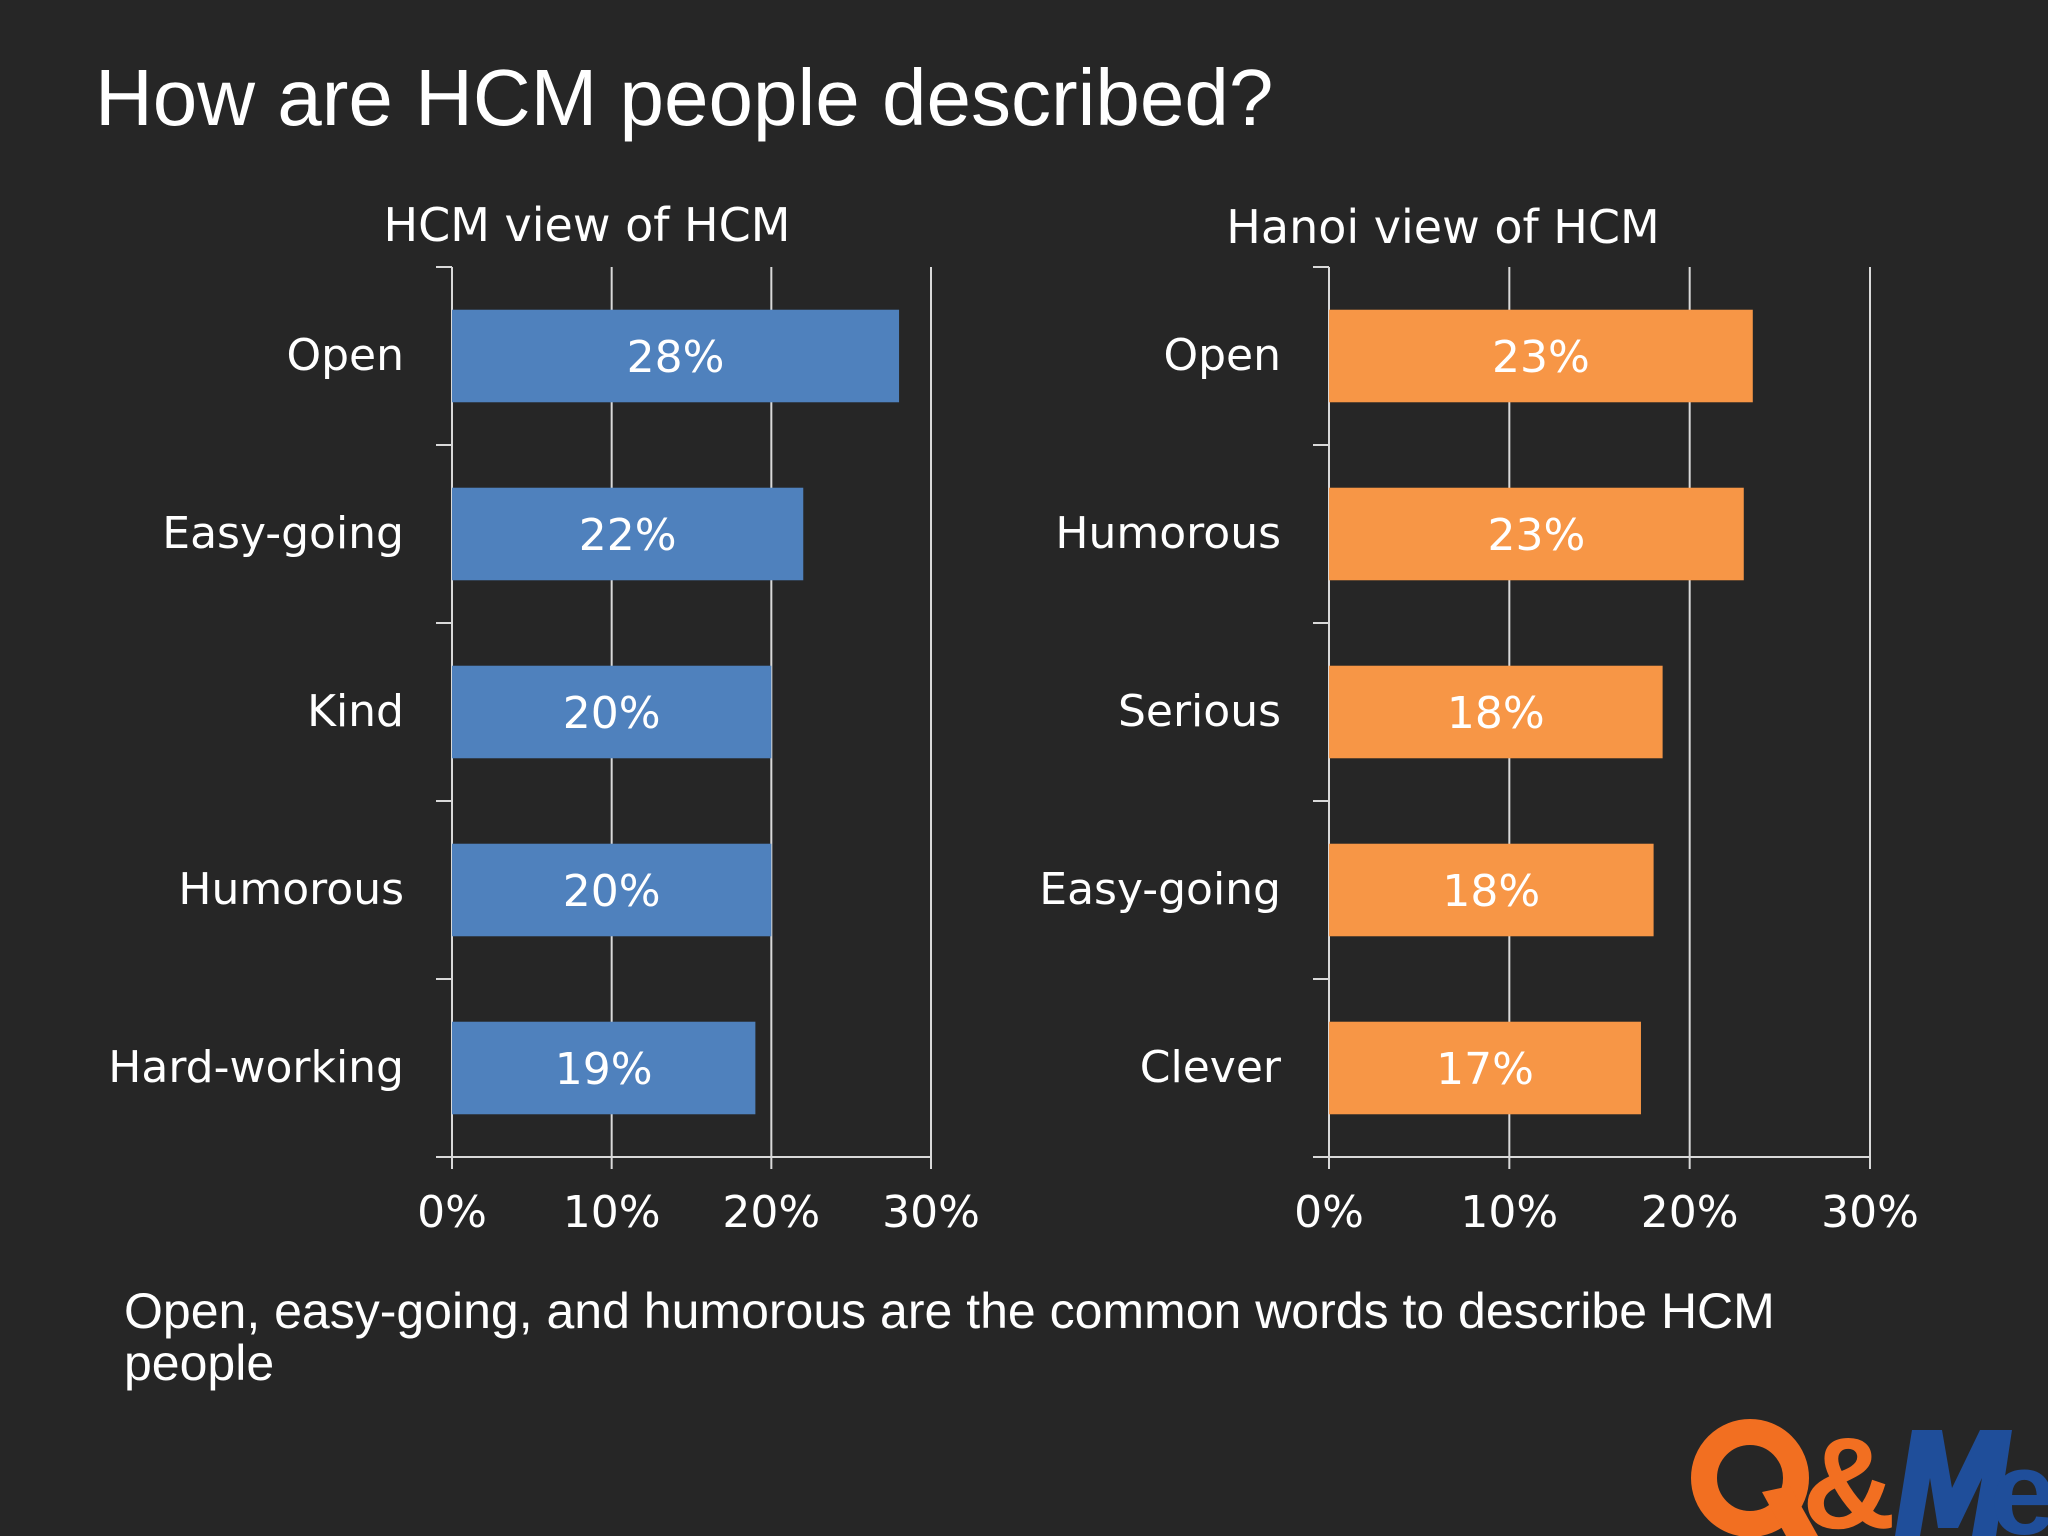 The height and width of the screenshot is (1536, 2048). I want to click on data-label: 28%, so click(676, 357).